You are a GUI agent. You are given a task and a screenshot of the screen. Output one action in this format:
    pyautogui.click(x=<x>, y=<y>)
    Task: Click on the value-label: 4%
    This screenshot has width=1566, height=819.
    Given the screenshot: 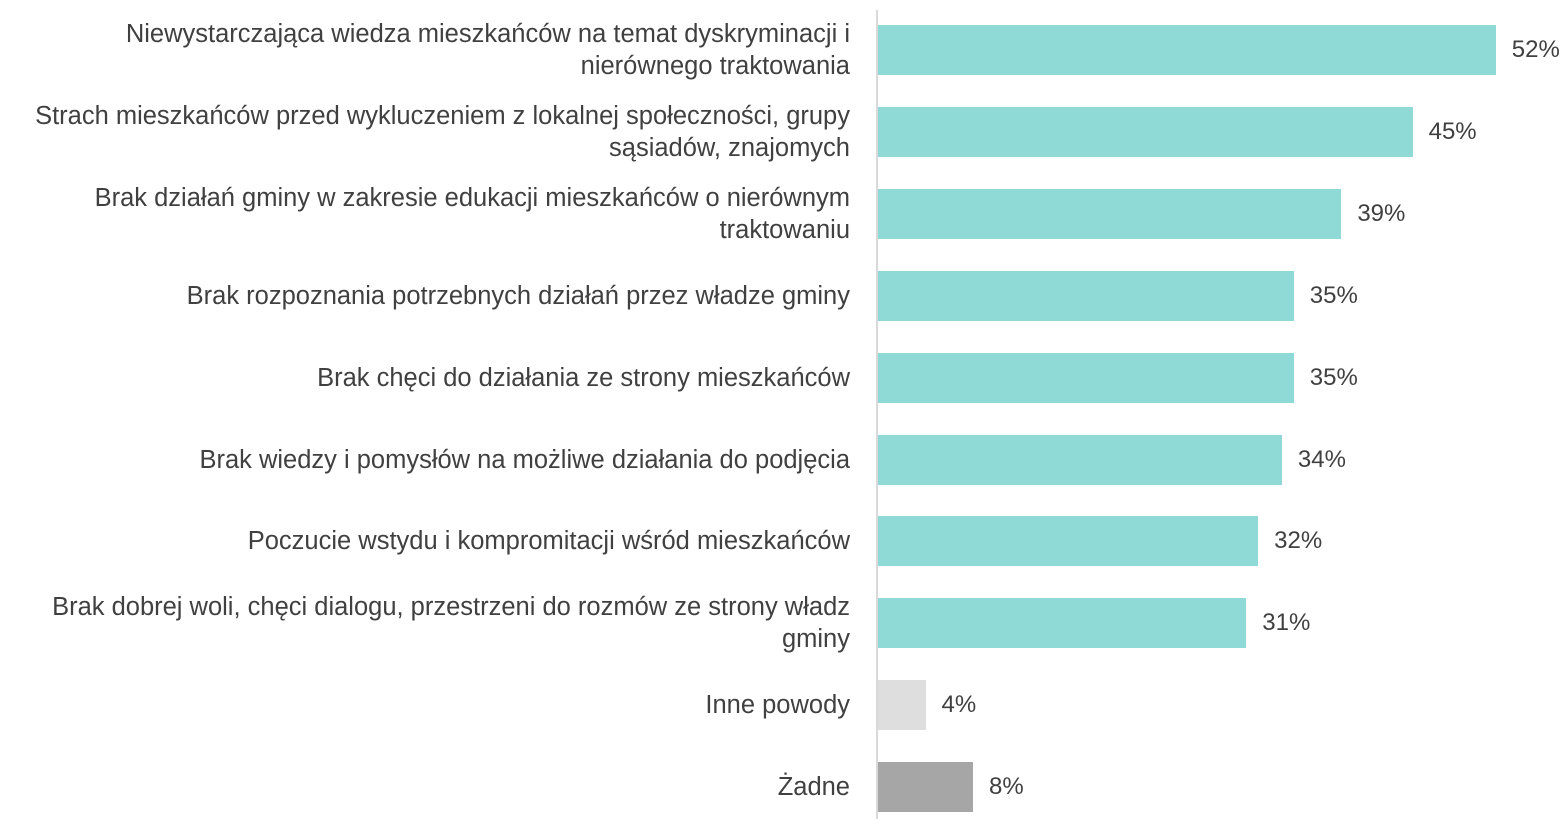 What is the action you would take?
    pyautogui.click(x=959, y=705)
    